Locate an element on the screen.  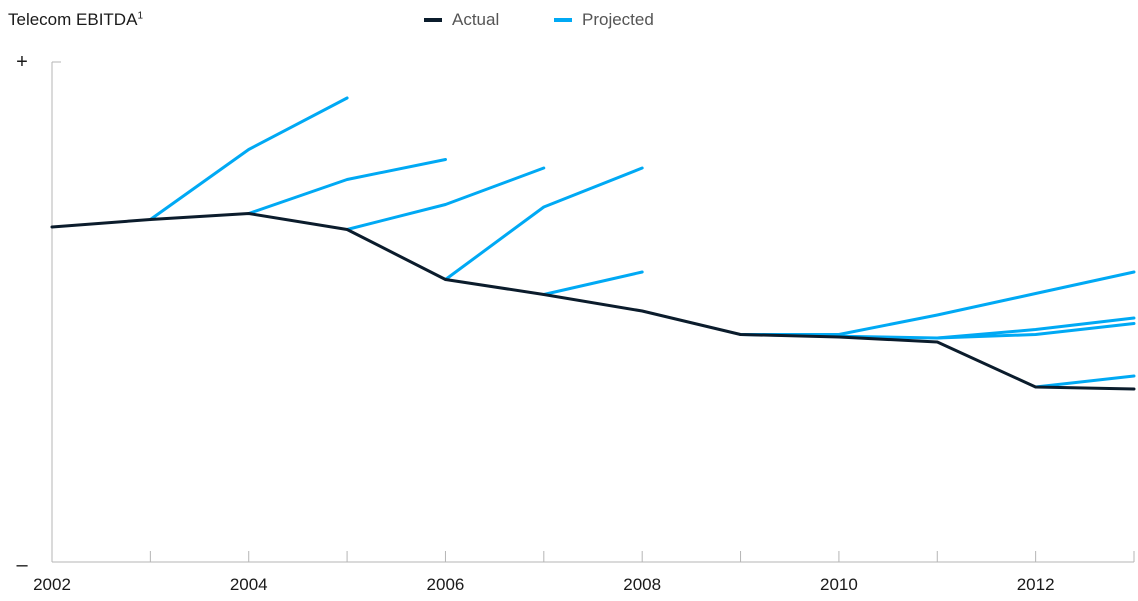
x-tick-label-2006: 2006 is located at coordinates (446, 584).